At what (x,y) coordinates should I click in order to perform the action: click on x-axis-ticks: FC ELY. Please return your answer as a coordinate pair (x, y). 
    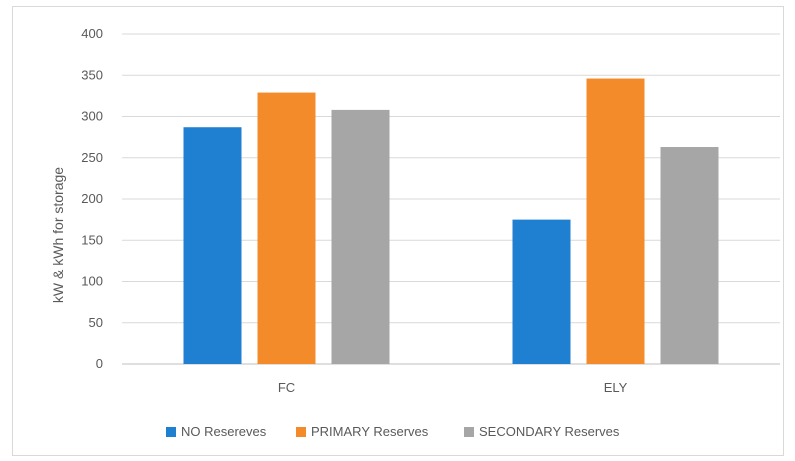
    Looking at the image, I should click on (453, 387).